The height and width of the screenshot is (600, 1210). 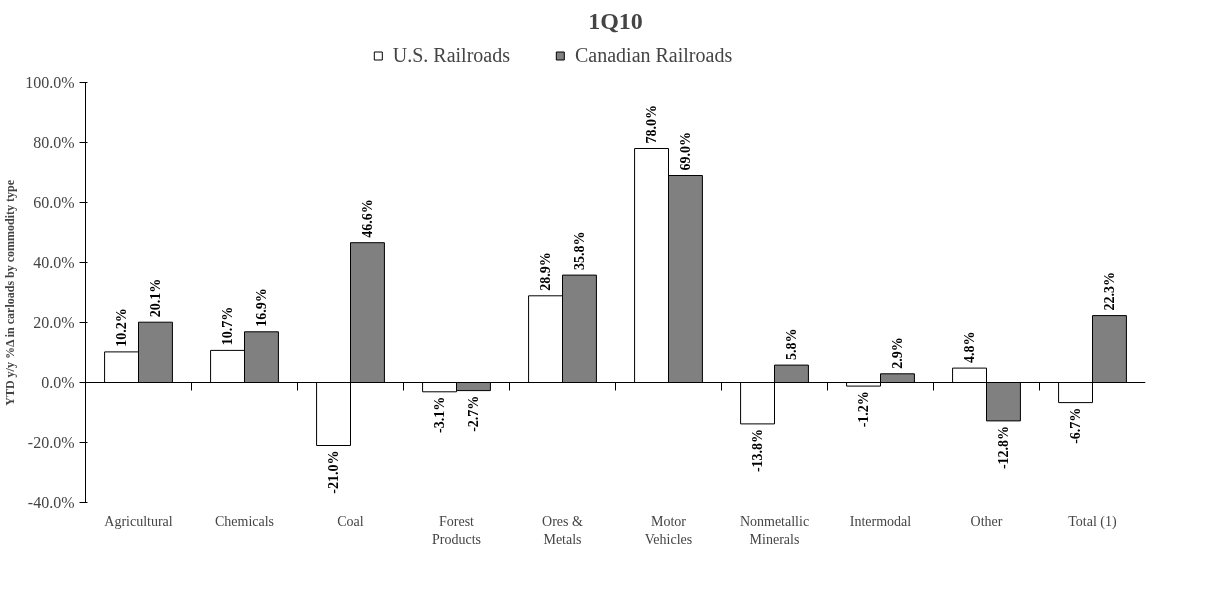 What do you see at coordinates (334, 472) in the screenshot?
I see `data-label: -21.0%` at bounding box center [334, 472].